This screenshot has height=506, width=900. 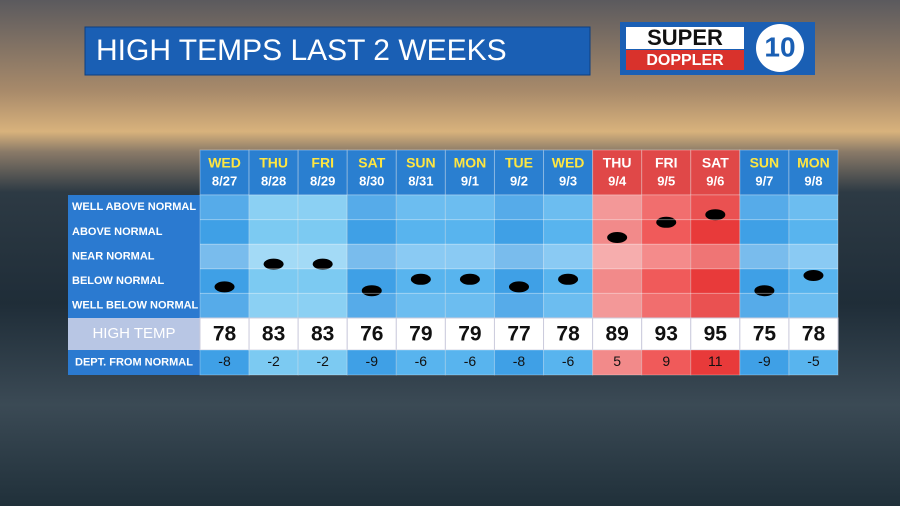 What do you see at coordinates (765, 163) in the screenshot?
I see `day-label: SUN` at bounding box center [765, 163].